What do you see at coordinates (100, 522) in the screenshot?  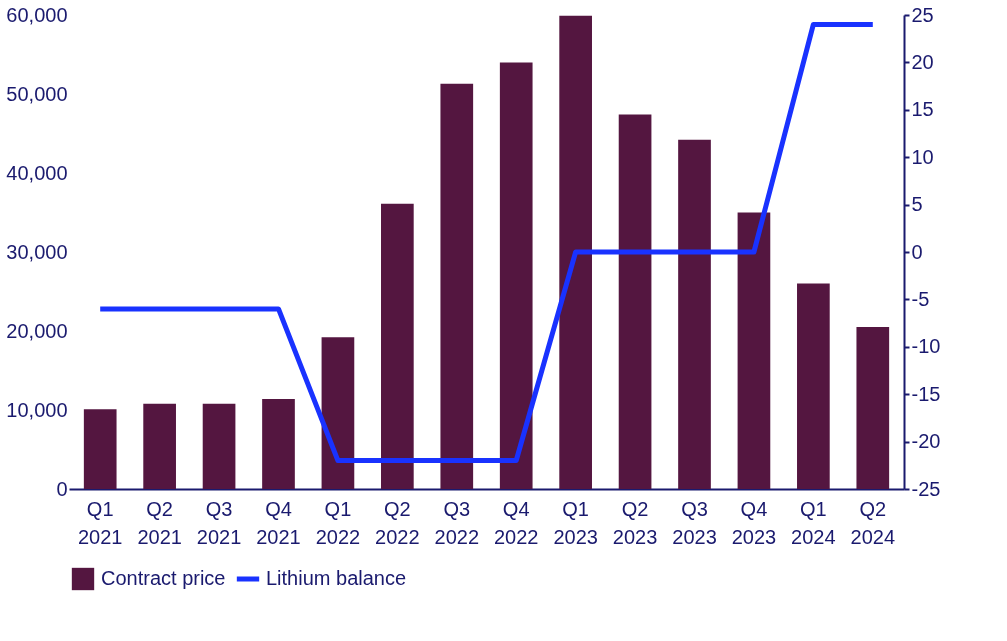 I see `x-tick-label: Q1 2021` at bounding box center [100, 522].